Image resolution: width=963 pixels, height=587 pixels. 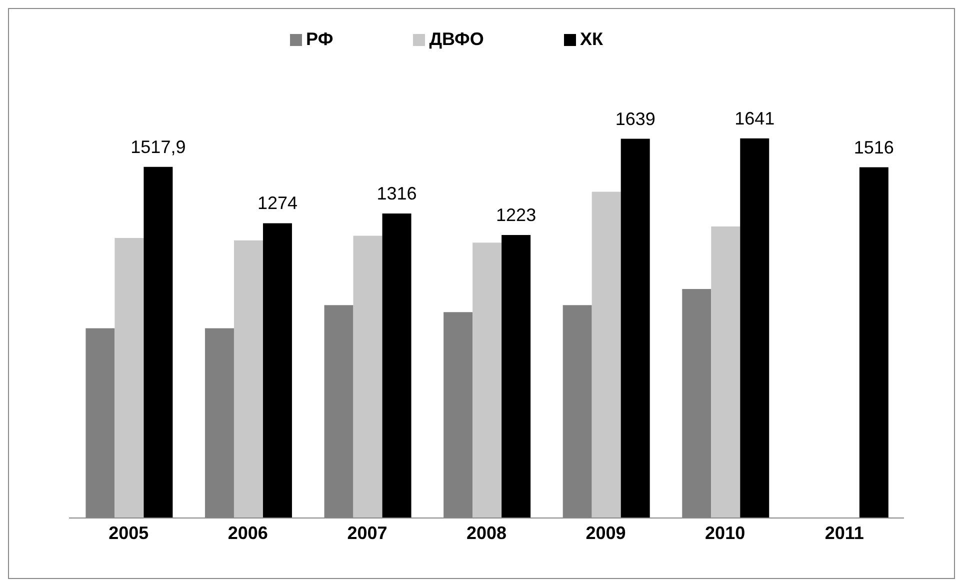 I want to click on x-tick-label: 2006, so click(x=248, y=532).